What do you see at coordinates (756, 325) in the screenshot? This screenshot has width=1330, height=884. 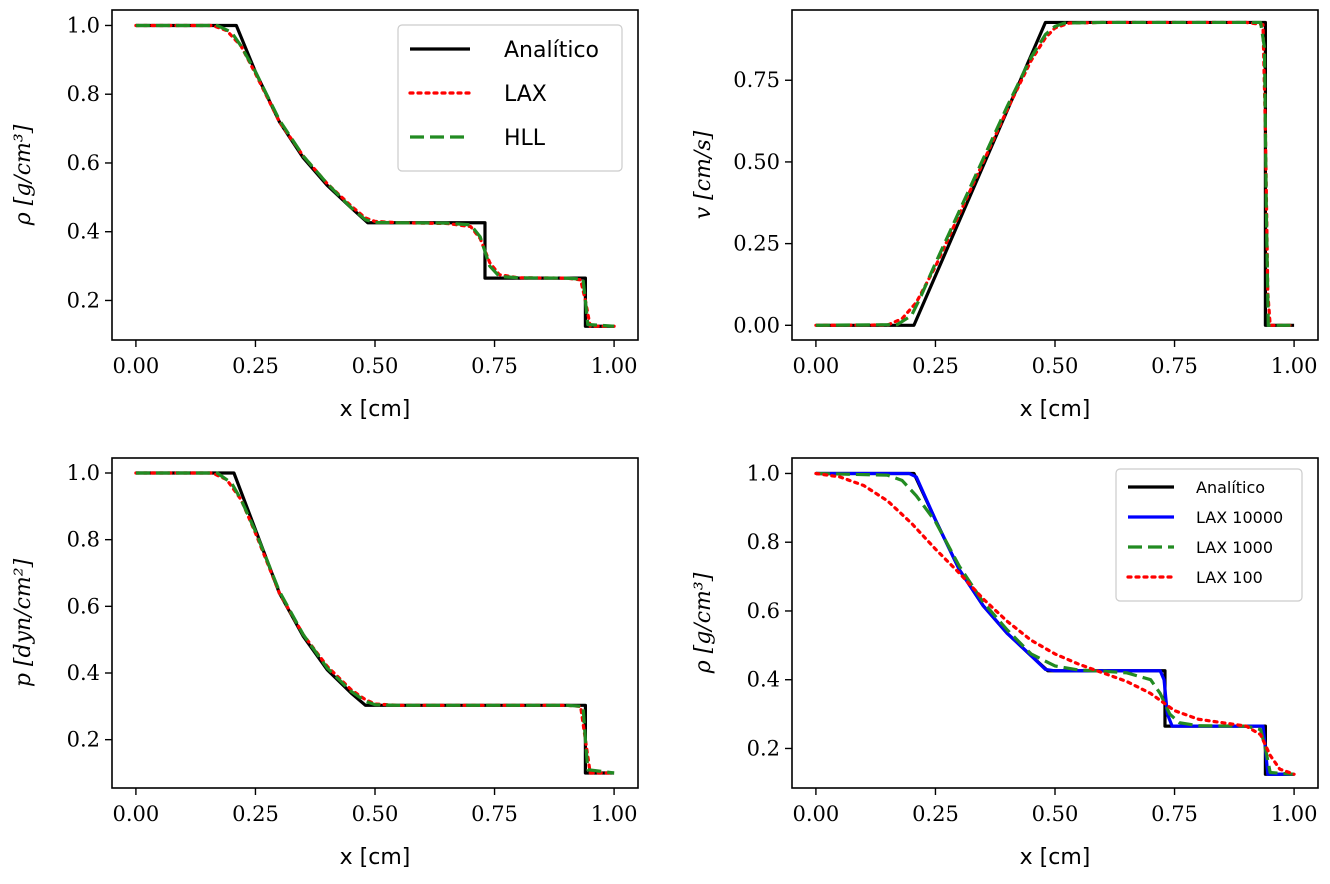 I see `y-tick-label: 0.00` at bounding box center [756, 325].